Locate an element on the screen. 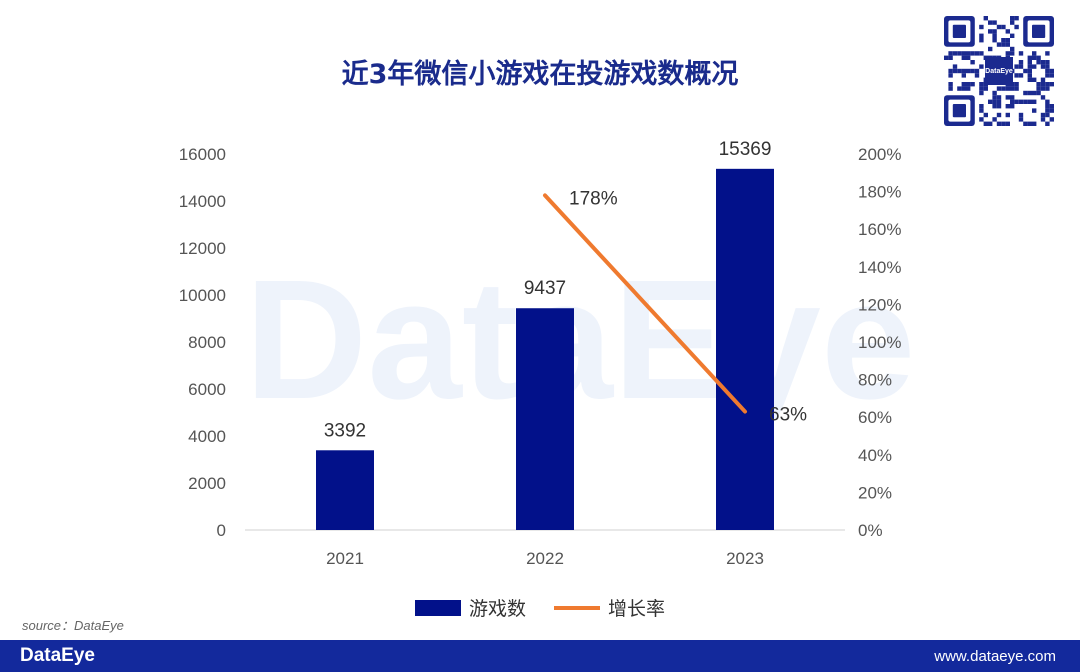  qr-finder-core is located at coordinates (1039, 31).